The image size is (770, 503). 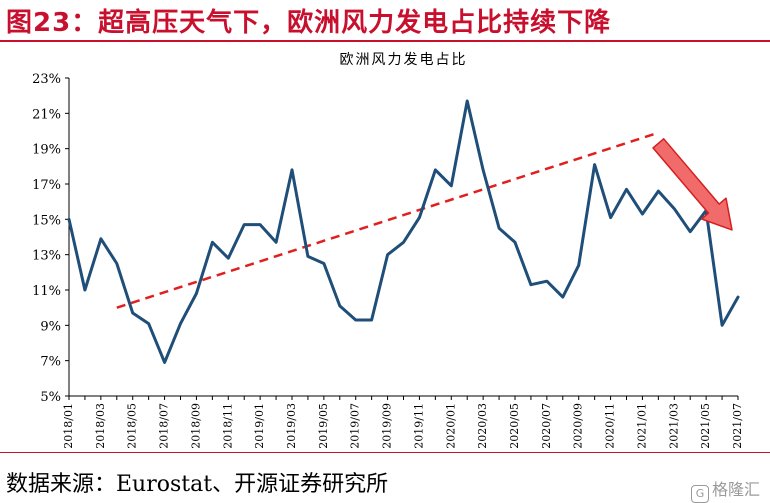 What do you see at coordinates (100, 426) in the screenshot?
I see `x-tick-label: 2018/03` at bounding box center [100, 426].